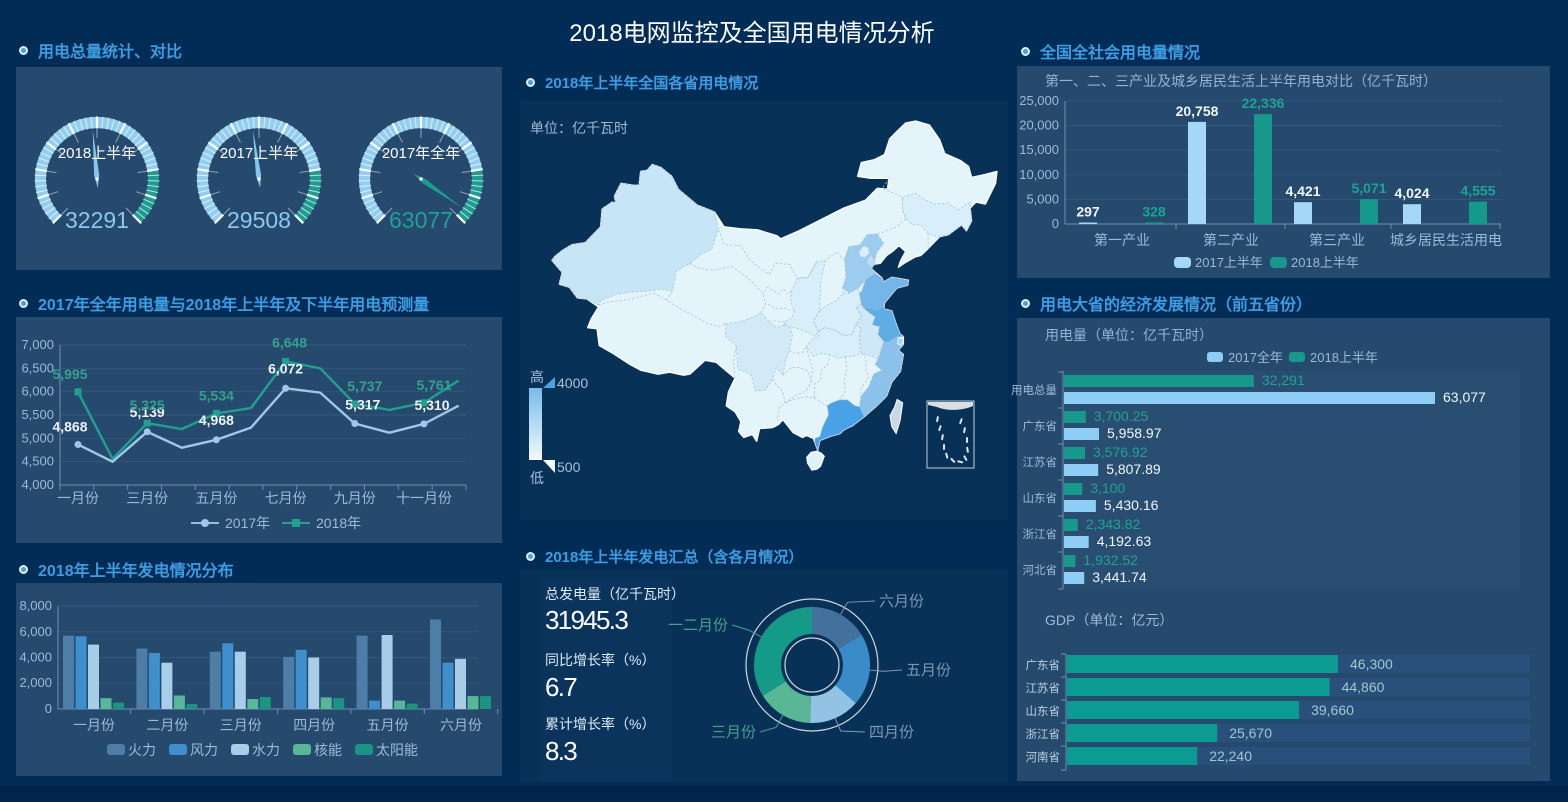 Image resolution: width=1568 pixels, height=802 pixels. Describe the element at coordinates (37, 344) in the screenshot. I see `svg-text: 7,000` at that location.